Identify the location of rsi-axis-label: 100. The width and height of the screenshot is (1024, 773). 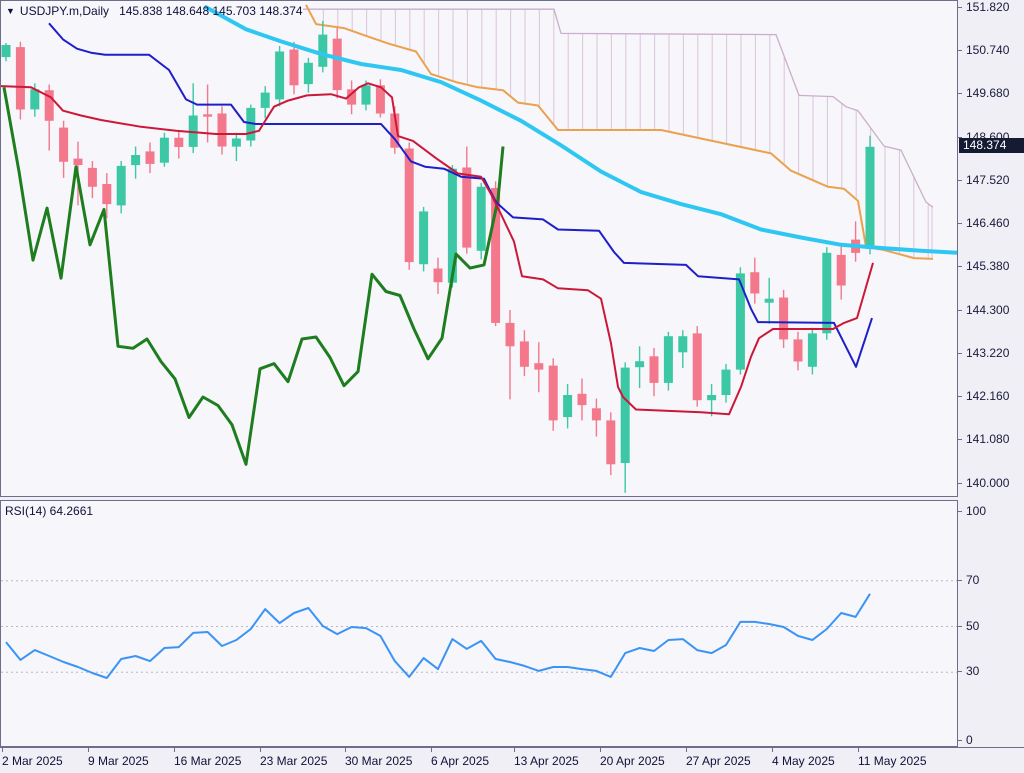
(976, 511).